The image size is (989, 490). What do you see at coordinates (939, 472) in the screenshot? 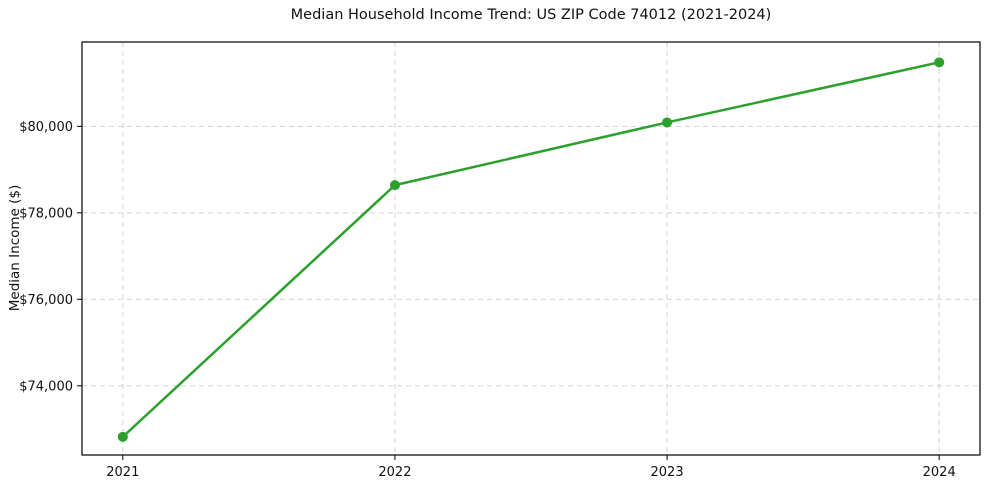
I see `x-tick-label: 2024` at bounding box center [939, 472].